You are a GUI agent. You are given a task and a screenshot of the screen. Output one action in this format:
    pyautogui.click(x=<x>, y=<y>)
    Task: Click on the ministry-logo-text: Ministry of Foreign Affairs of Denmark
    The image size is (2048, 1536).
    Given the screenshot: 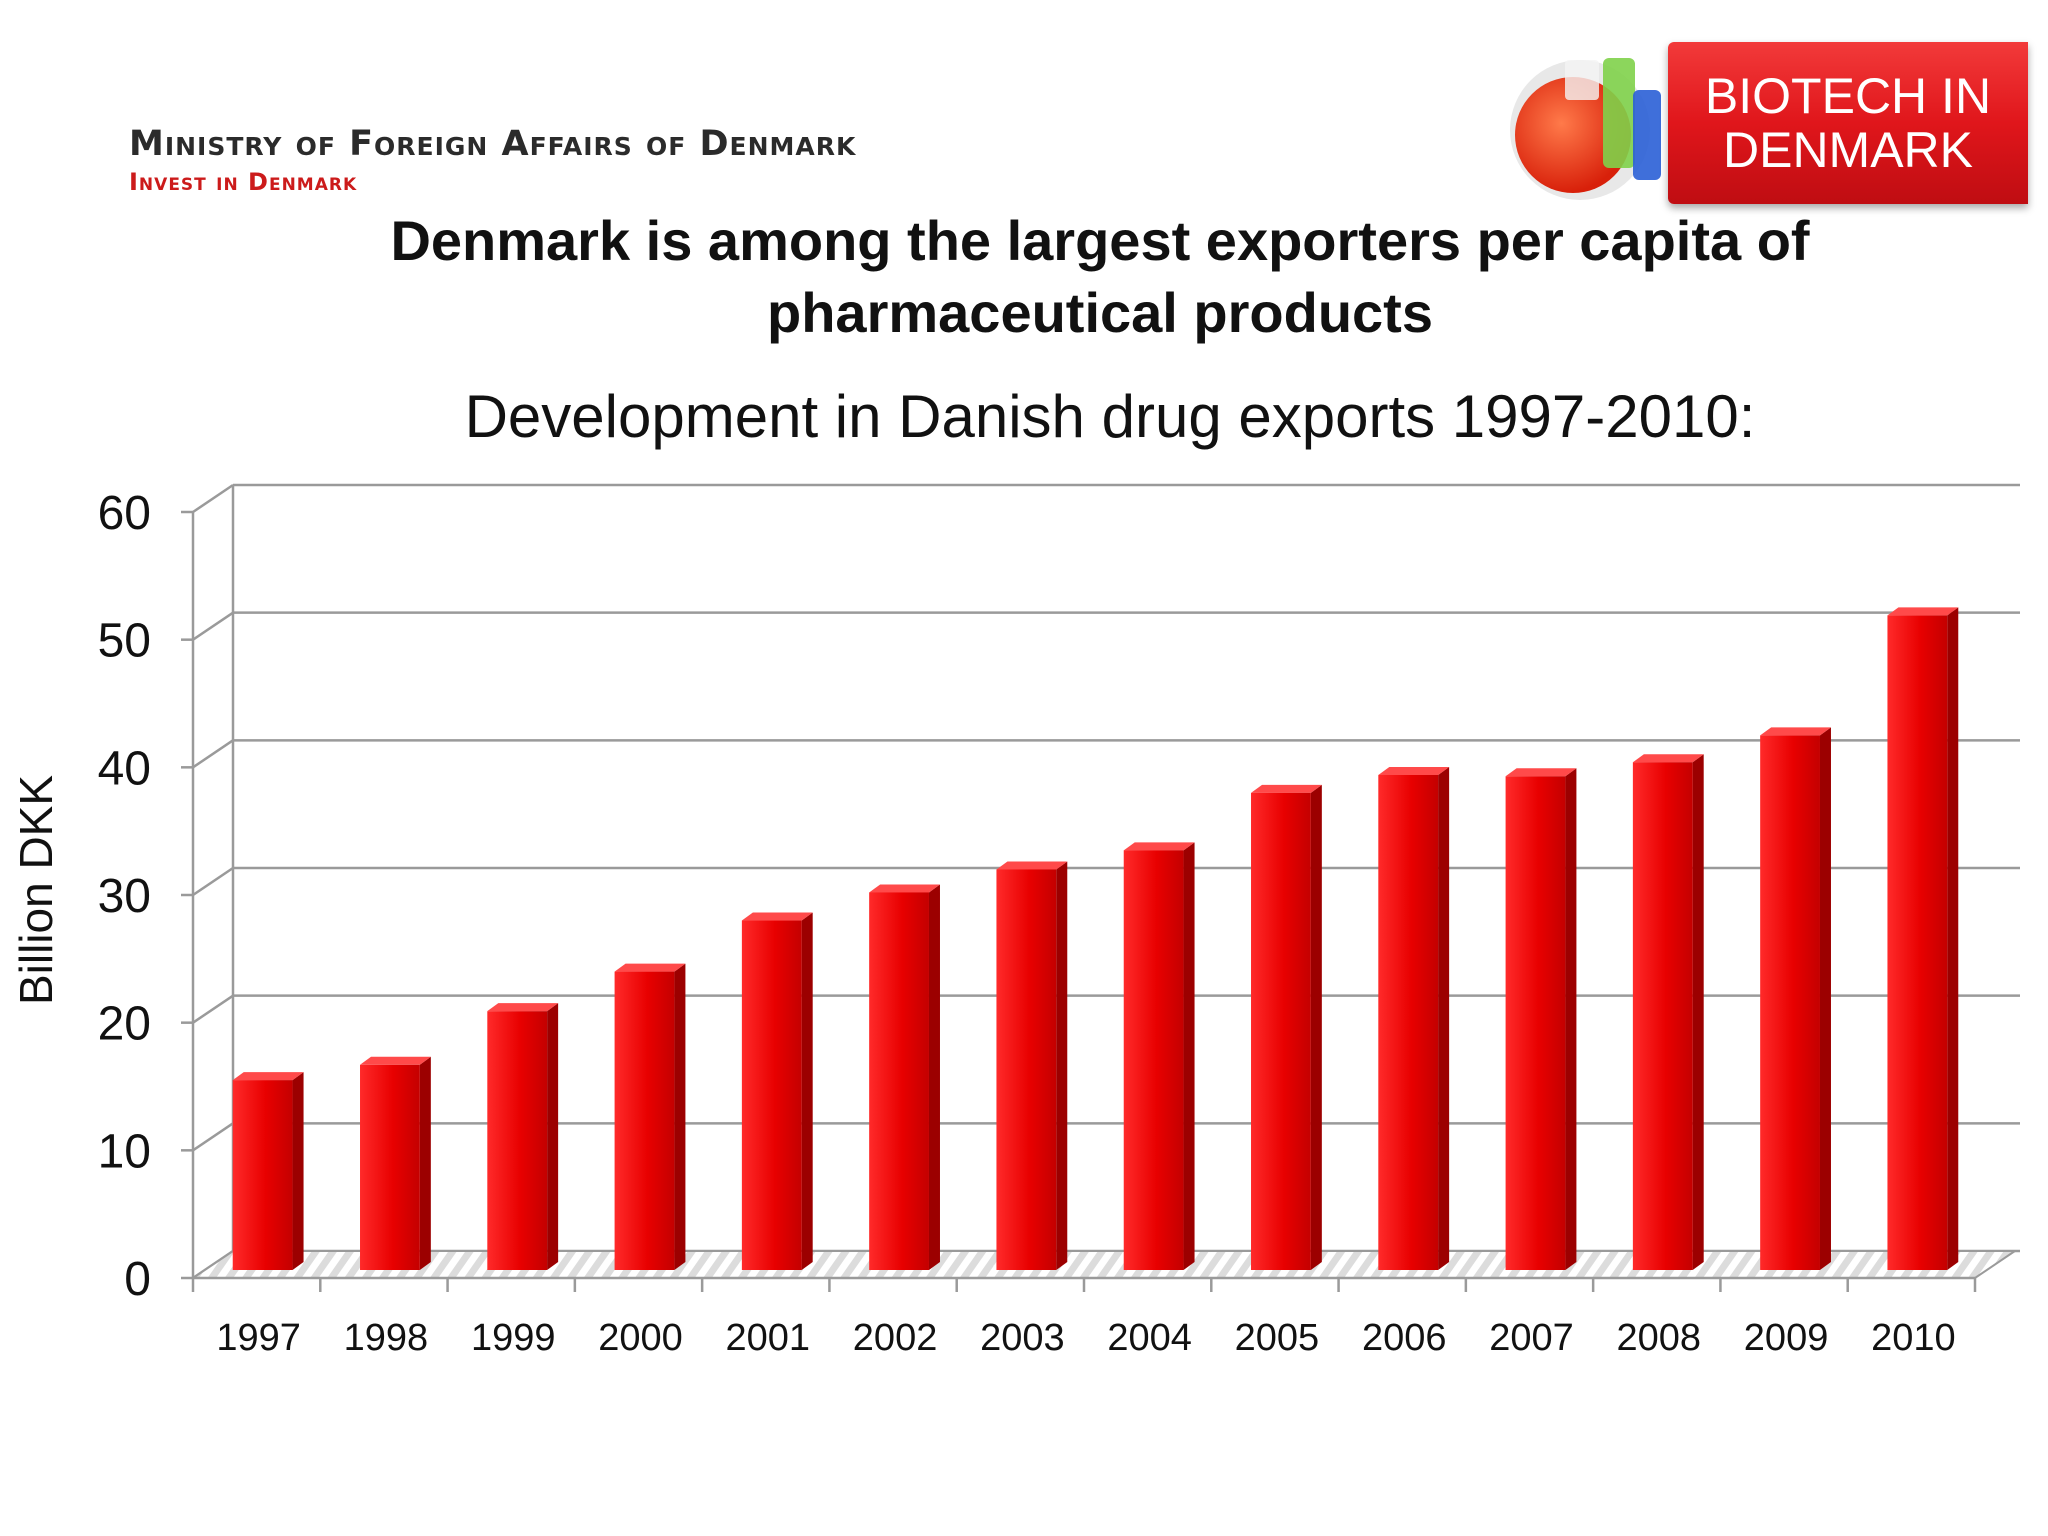 What is the action you would take?
    pyautogui.click(x=493, y=144)
    